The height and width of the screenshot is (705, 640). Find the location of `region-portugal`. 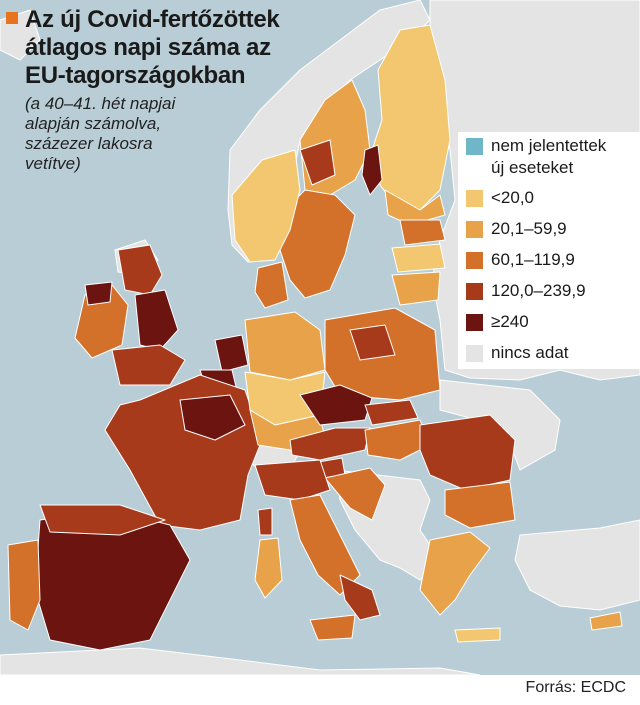

region-portugal is located at coordinates (24, 585).